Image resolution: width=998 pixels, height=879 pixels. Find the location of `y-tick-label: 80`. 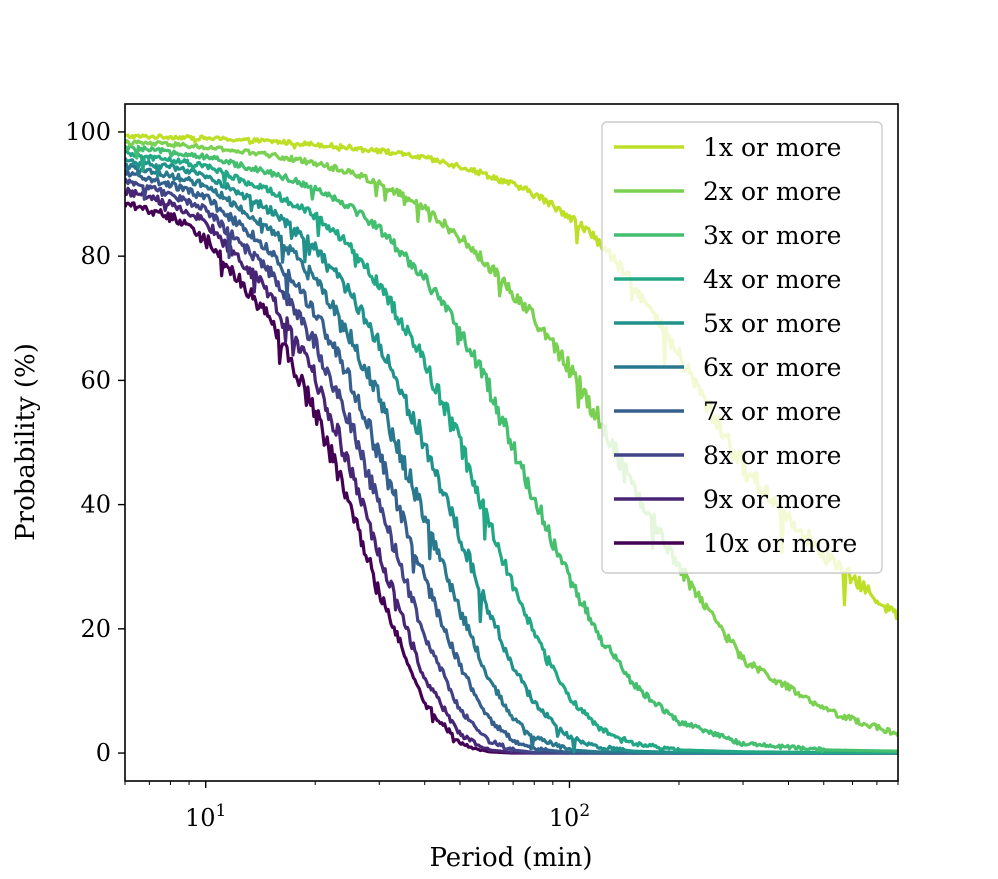

y-tick-label: 80 is located at coordinates (95, 256).